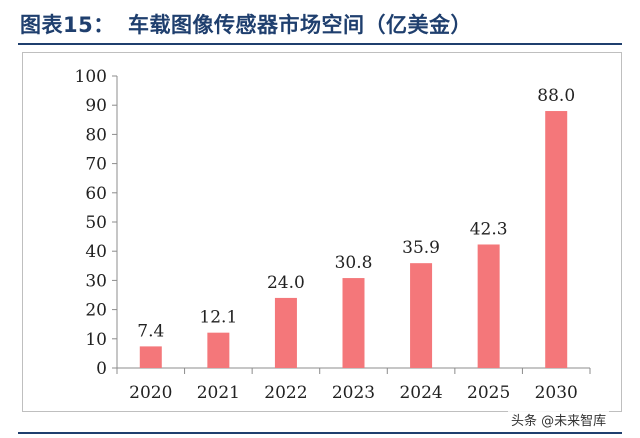 This screenshot has width=640, height=438. I want to click on x-tick-label-2030: 2030, so click(556, 393).